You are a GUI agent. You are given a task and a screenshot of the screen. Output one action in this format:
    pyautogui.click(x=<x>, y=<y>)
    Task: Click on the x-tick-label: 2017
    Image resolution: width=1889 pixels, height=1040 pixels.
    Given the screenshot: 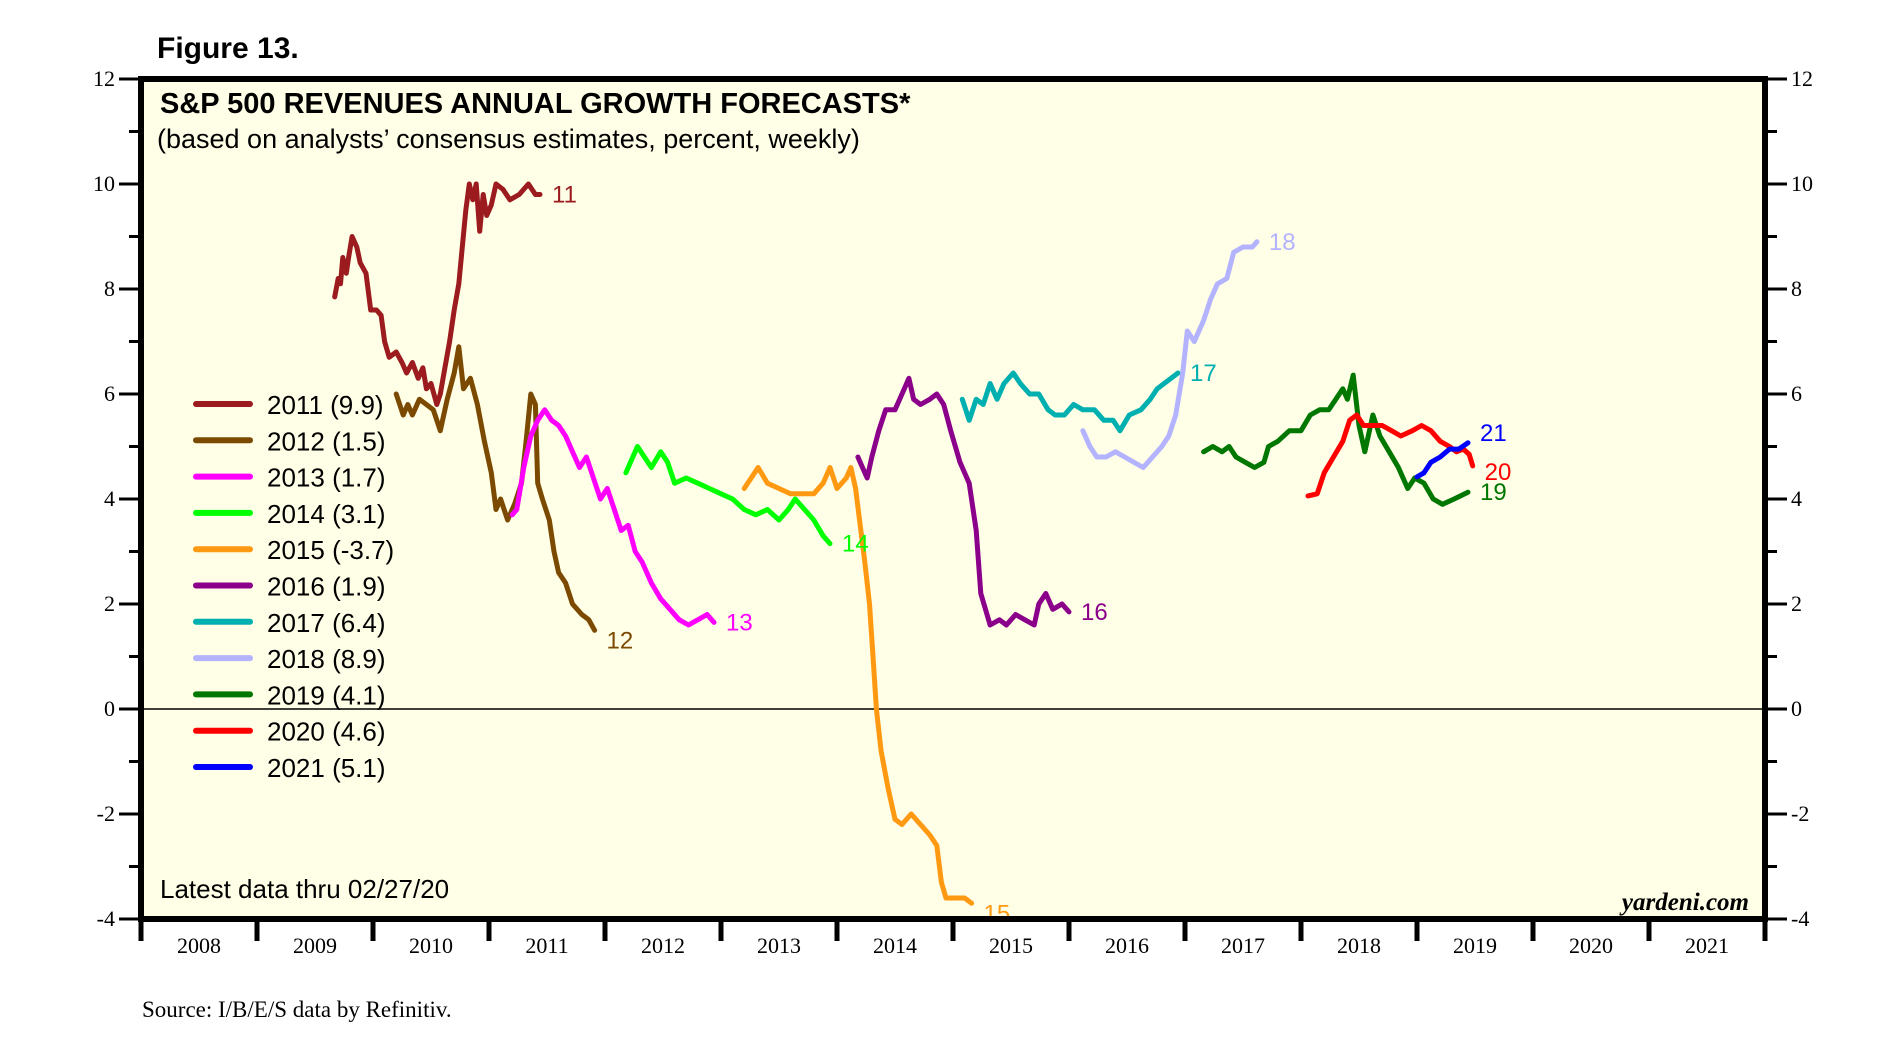 What is the action you would take?
    pyautogui.click(x=1243, y=945)
    